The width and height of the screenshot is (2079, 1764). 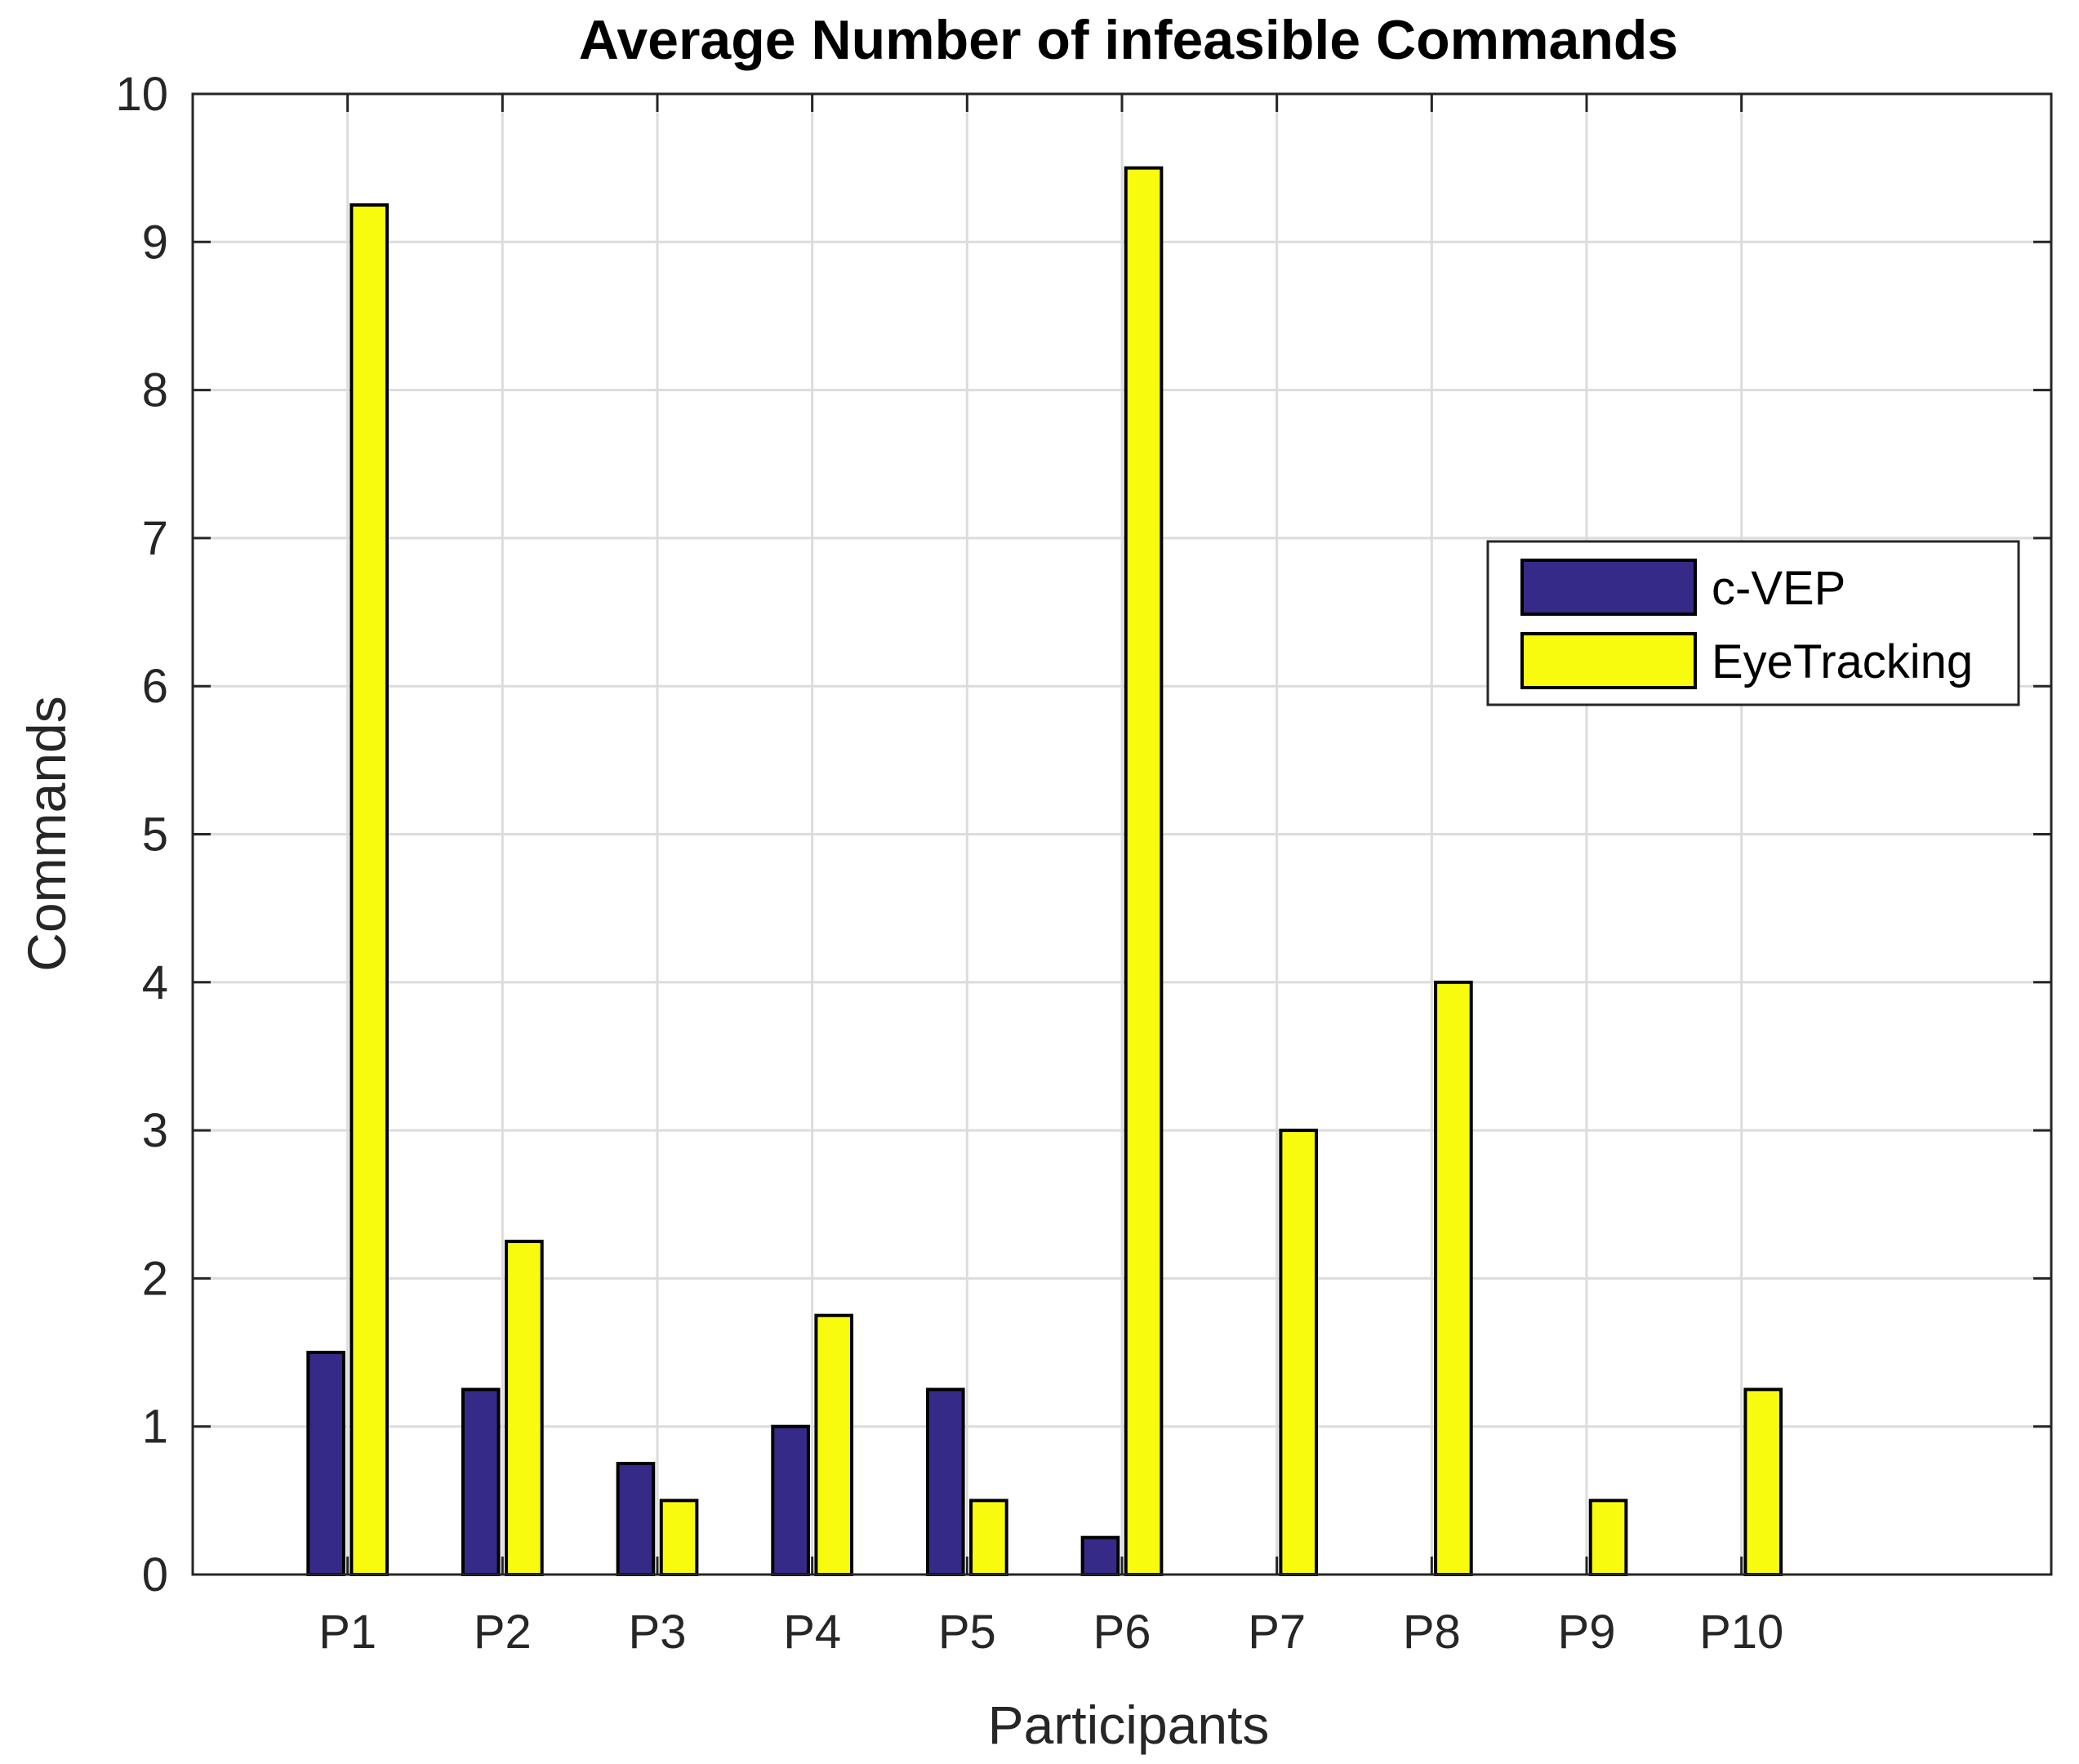 What do you see at coordinates (636, 1519) in the screenshot?
I see `bar-c-vep-p3` at bounding box center [636, 1519].